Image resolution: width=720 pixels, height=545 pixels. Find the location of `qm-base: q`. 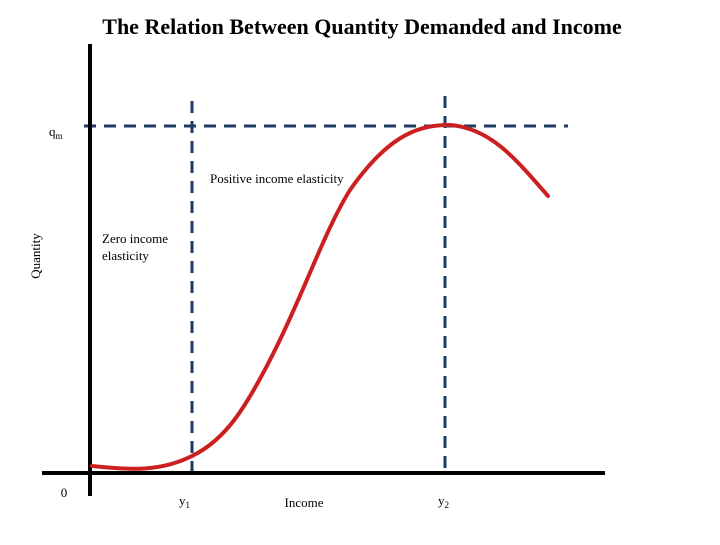

qm-base: q is located at coordinates (52, 131).